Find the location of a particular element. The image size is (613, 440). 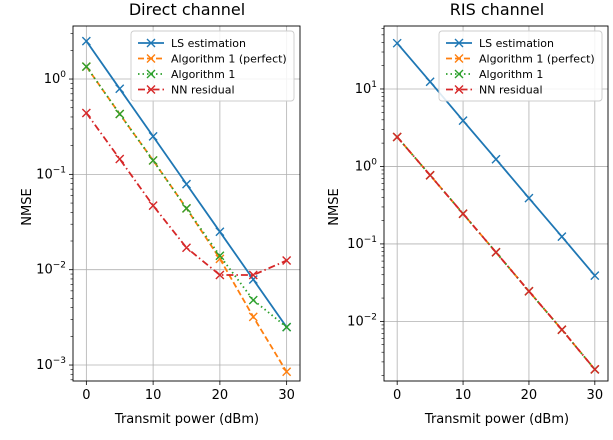

left-chart-title: Direct channel is located at coordinates (187, 9).